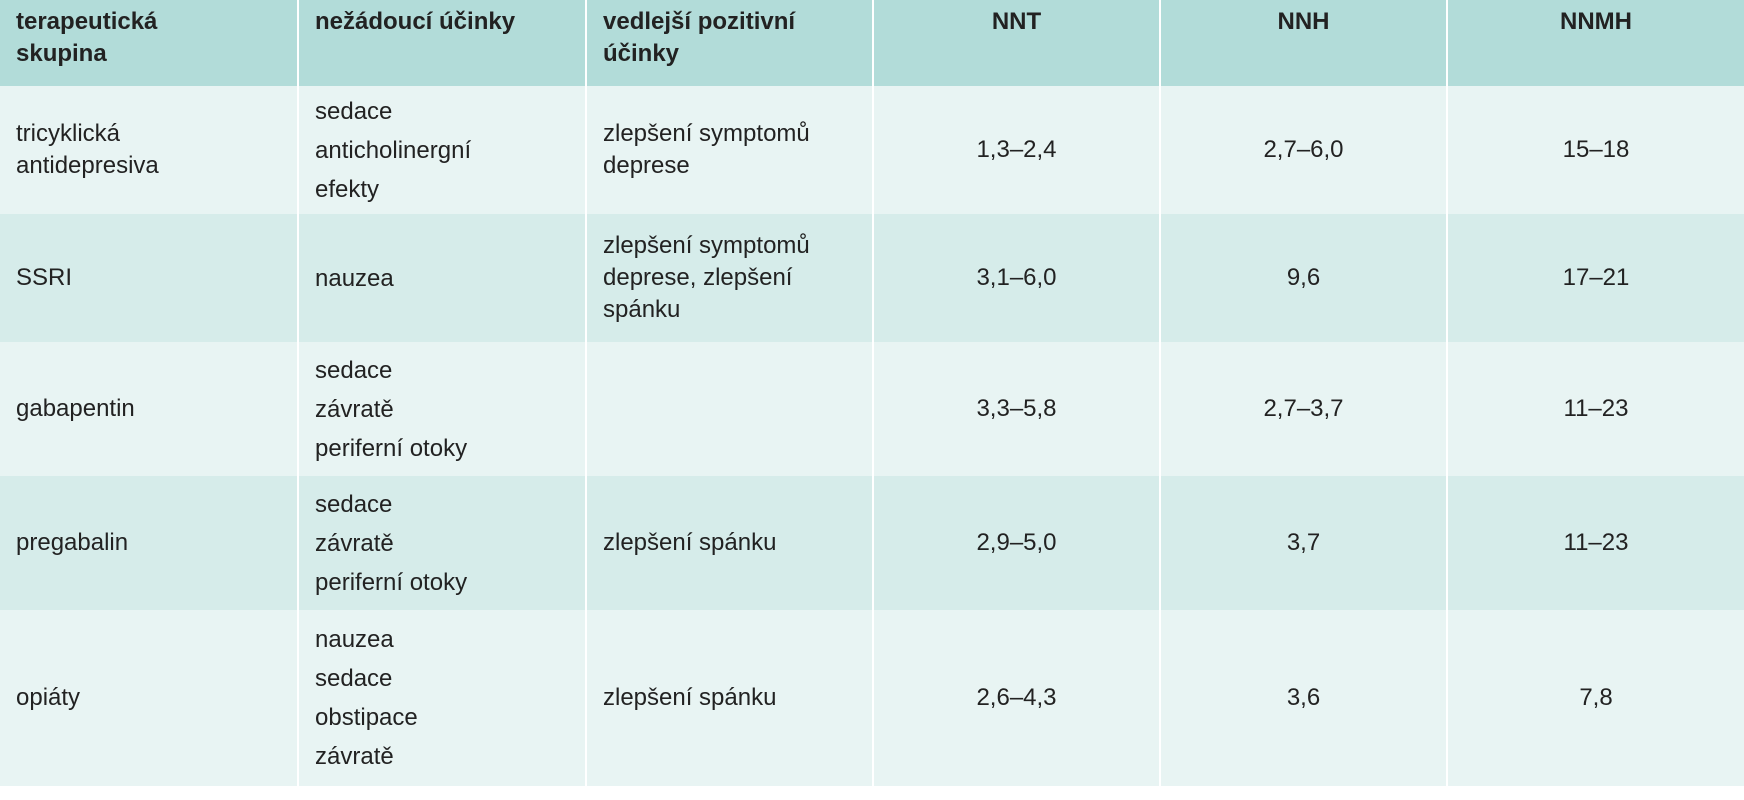  What do you see at coordinates (1017, 698) in the screenshot?
I see `cell-nnt: 2,6–4,3` at bounding box center [1017, 698].